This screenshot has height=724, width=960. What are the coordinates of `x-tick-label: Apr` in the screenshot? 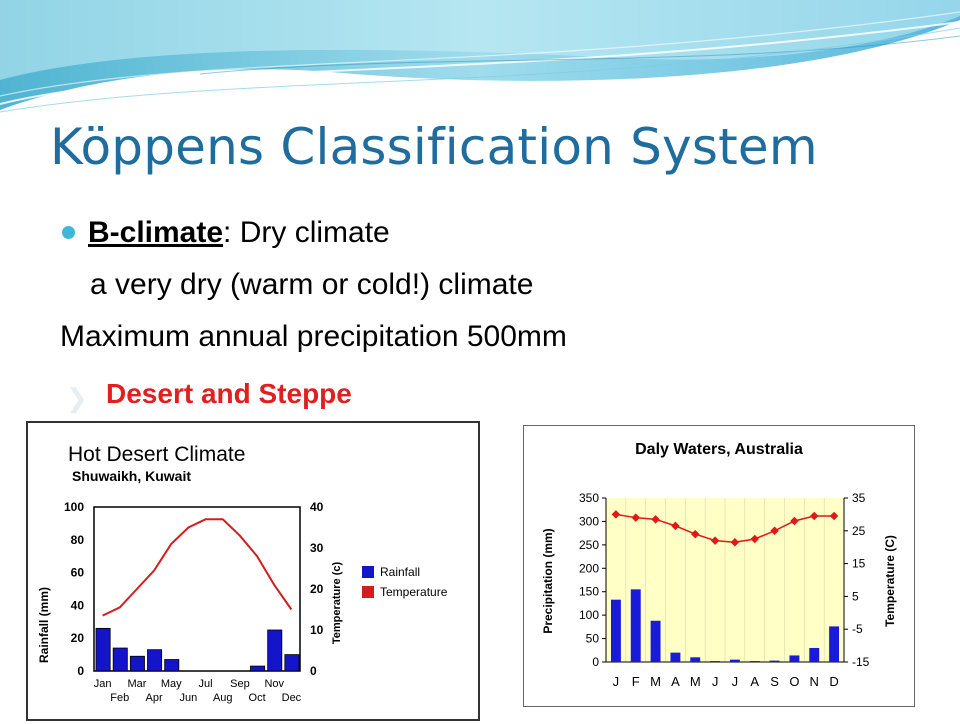 It's located at (154, 698).